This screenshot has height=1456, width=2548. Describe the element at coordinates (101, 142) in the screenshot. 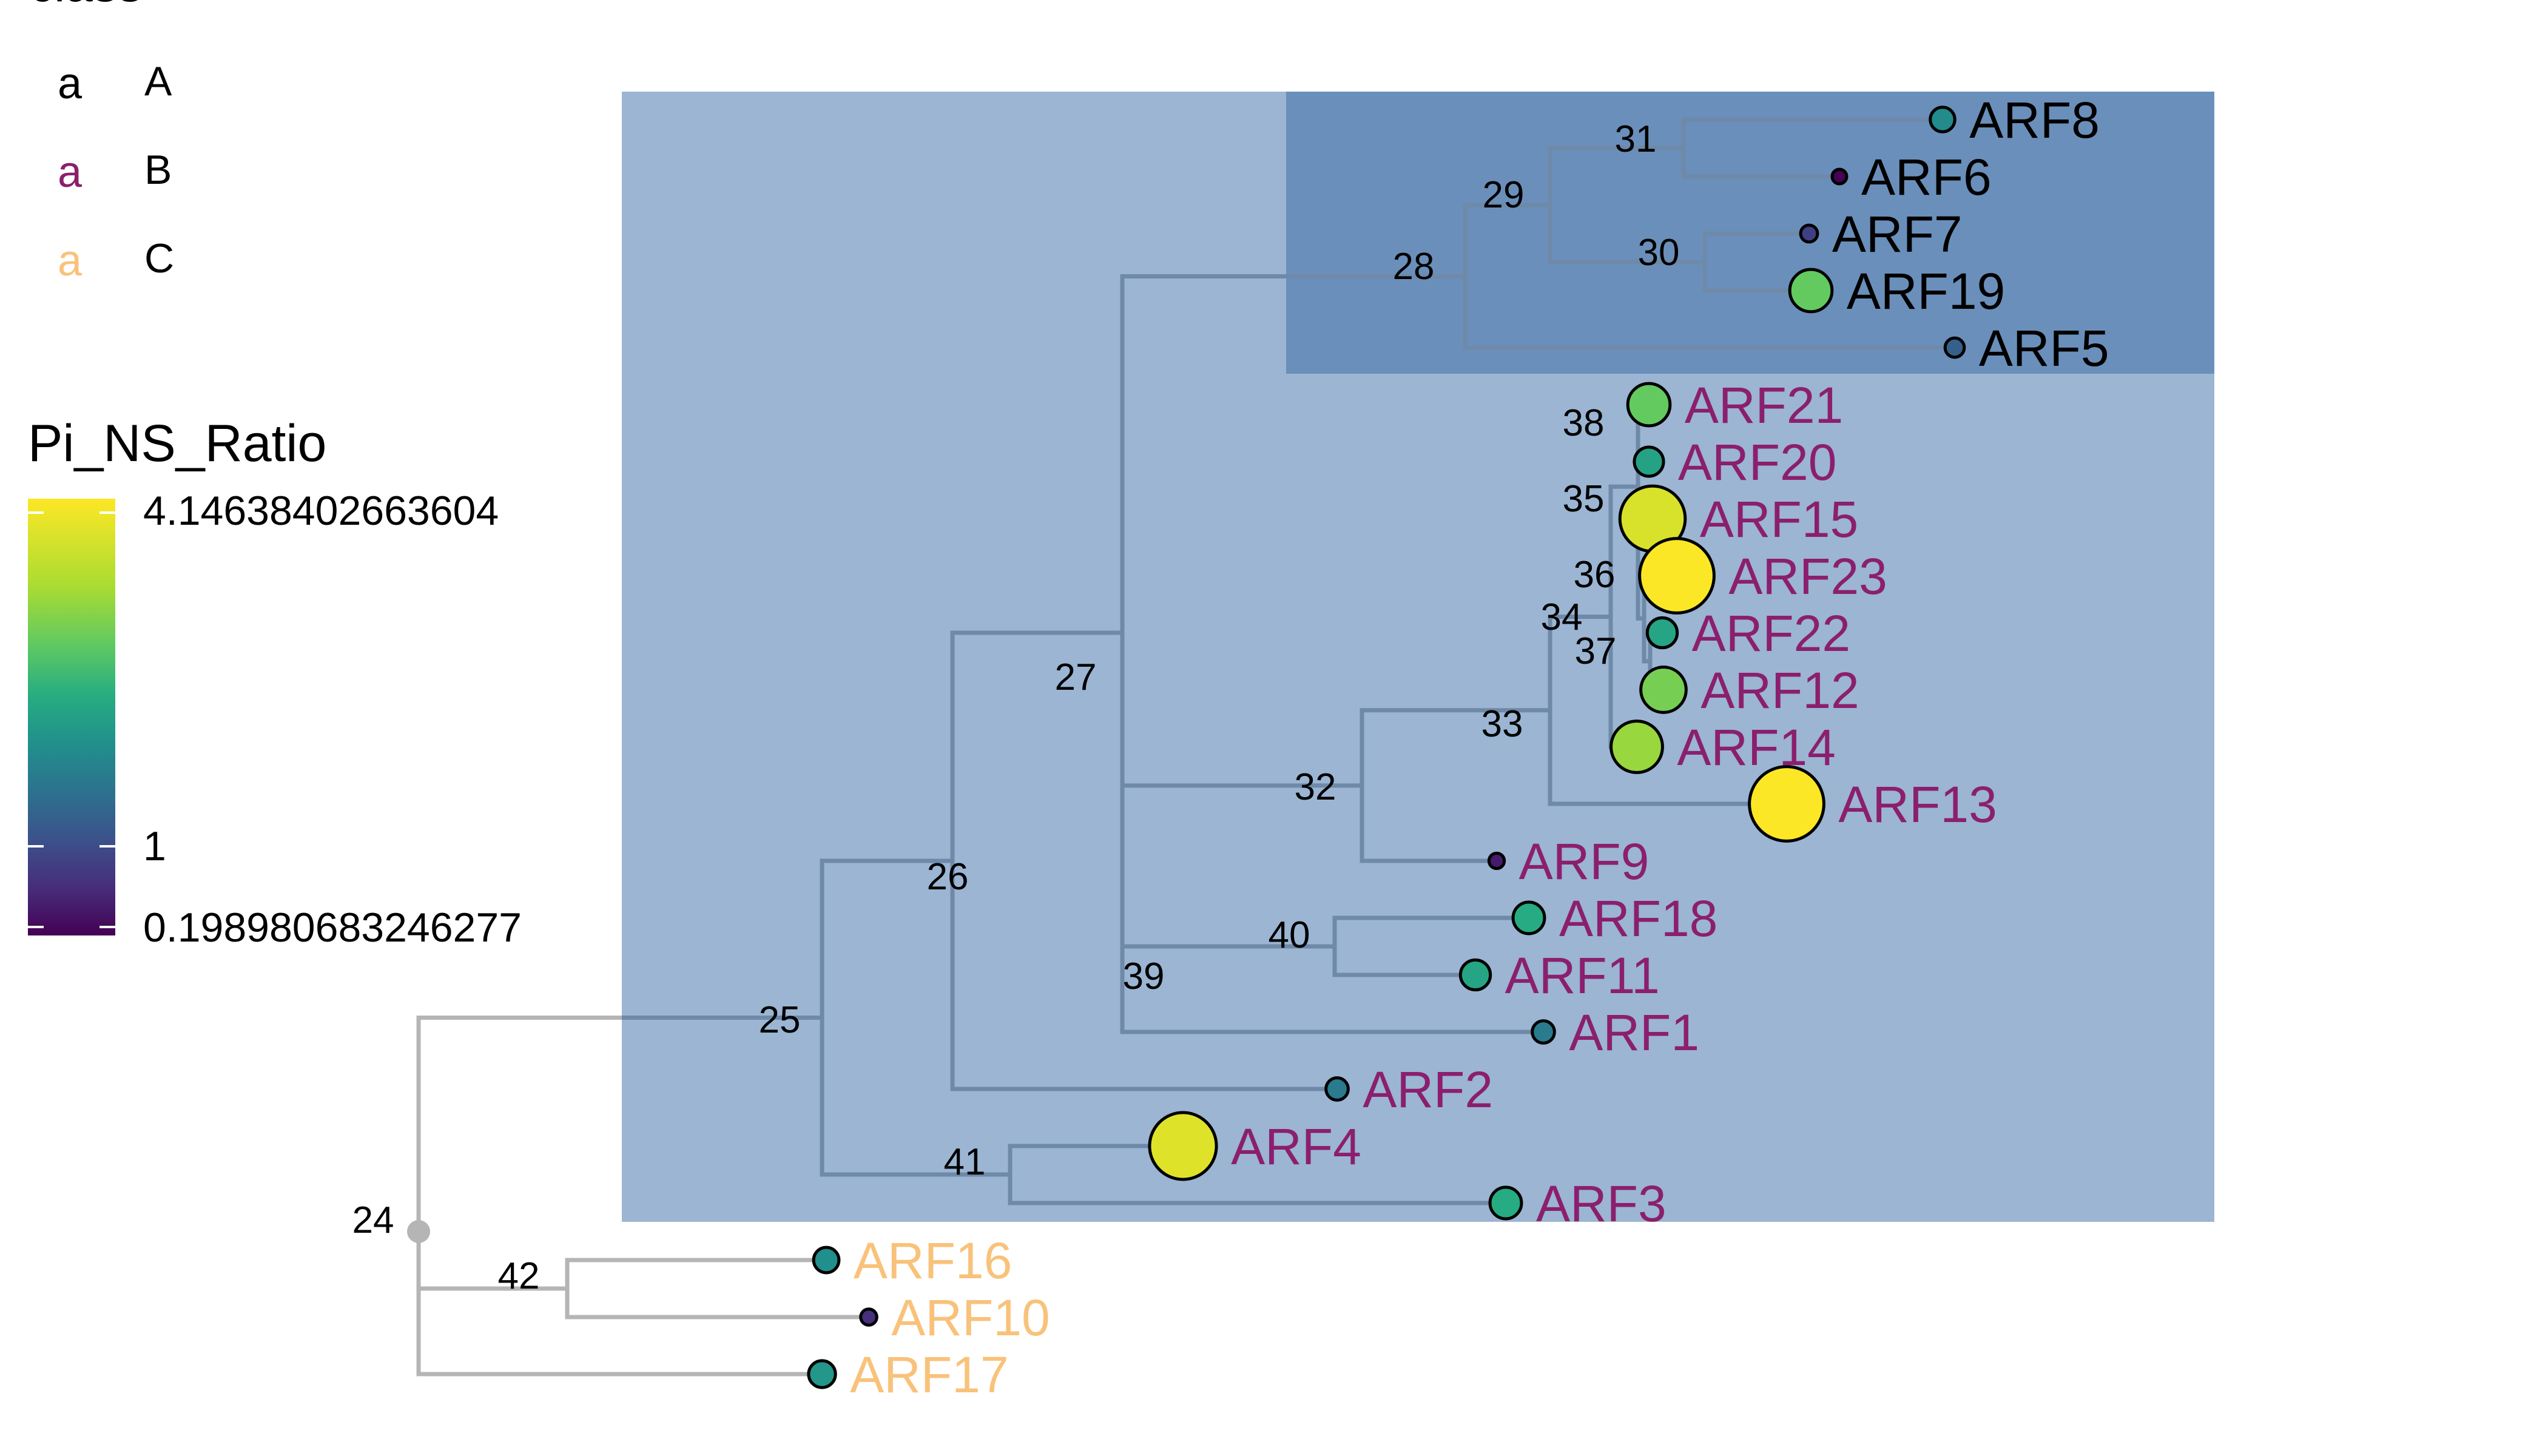

I see `class-legend: class a A a B a C` at that location.